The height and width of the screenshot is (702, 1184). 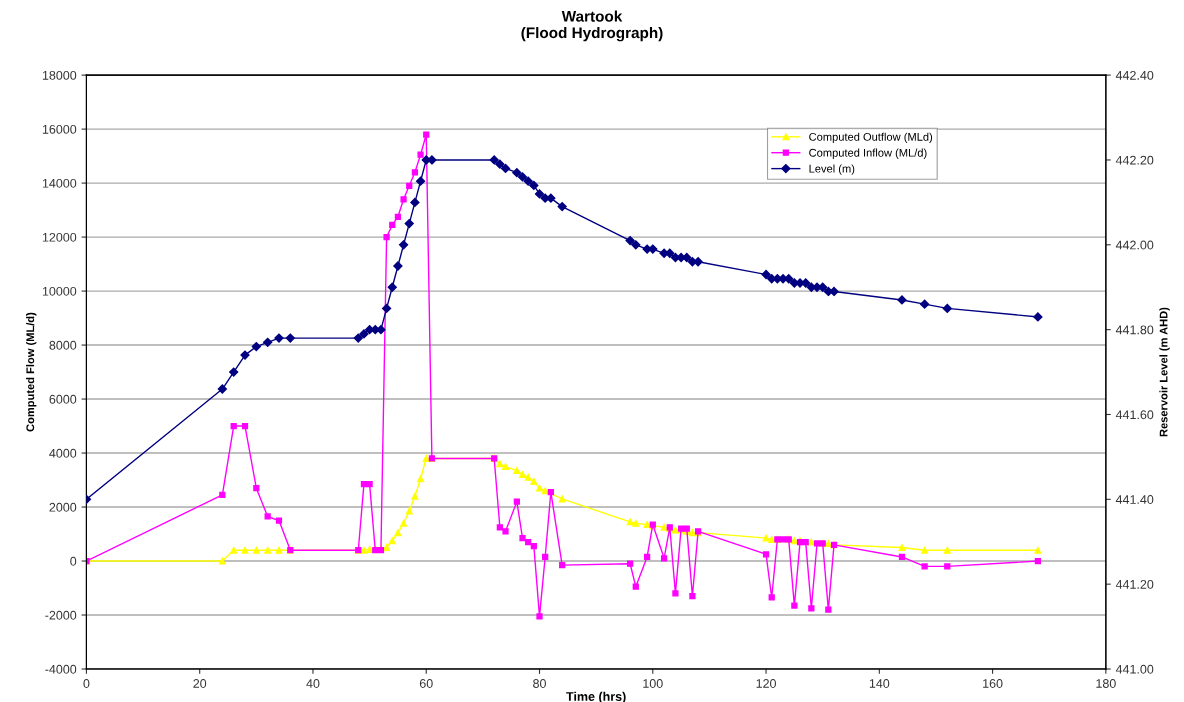 I want to click on y-tick-label: 10000, so click(x=59, y=291).